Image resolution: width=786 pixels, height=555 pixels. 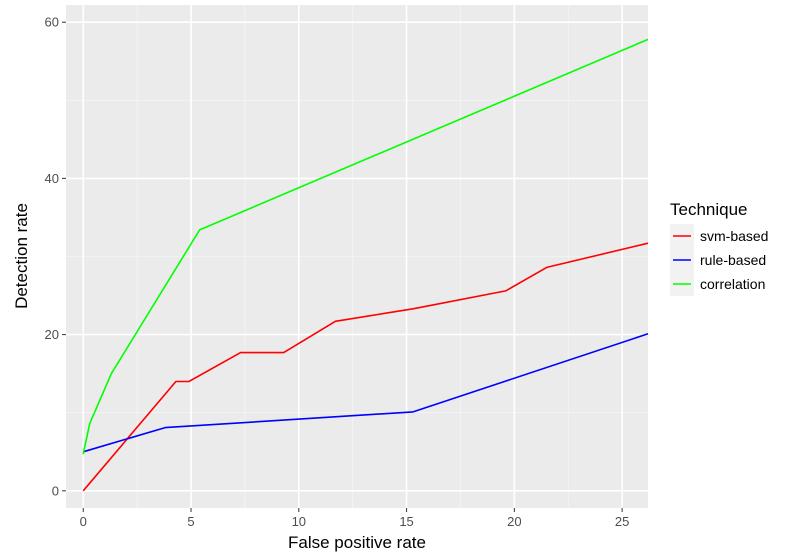 I want to click on x-tick-label: 5, so click(x=190, y=521).